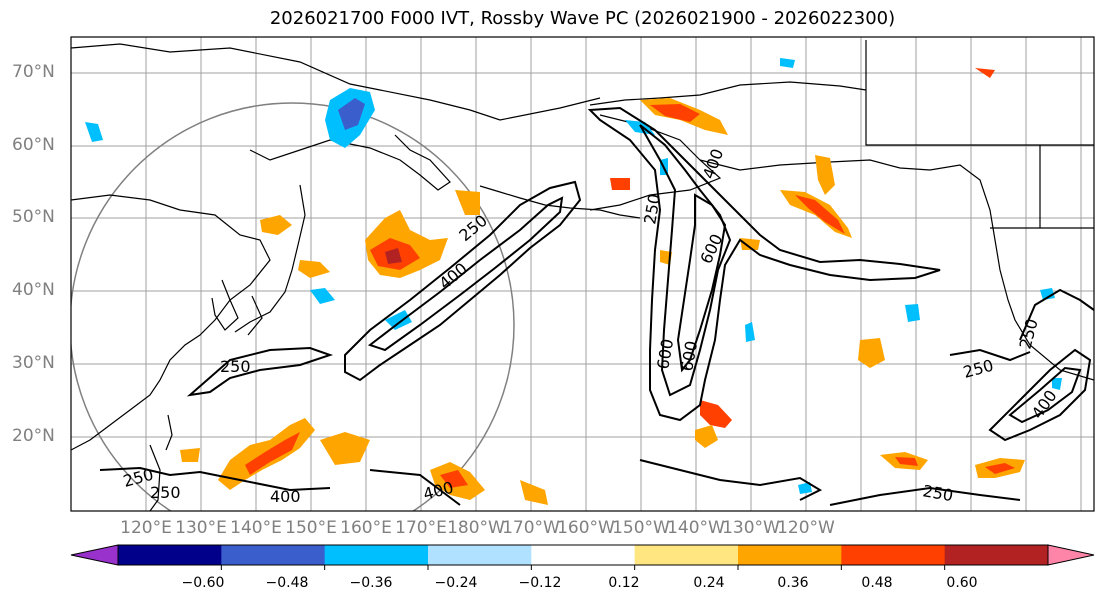  Describe the element at coordinates (33, 145) in the screenshot. I see `lat-label: 60°N` at that location.